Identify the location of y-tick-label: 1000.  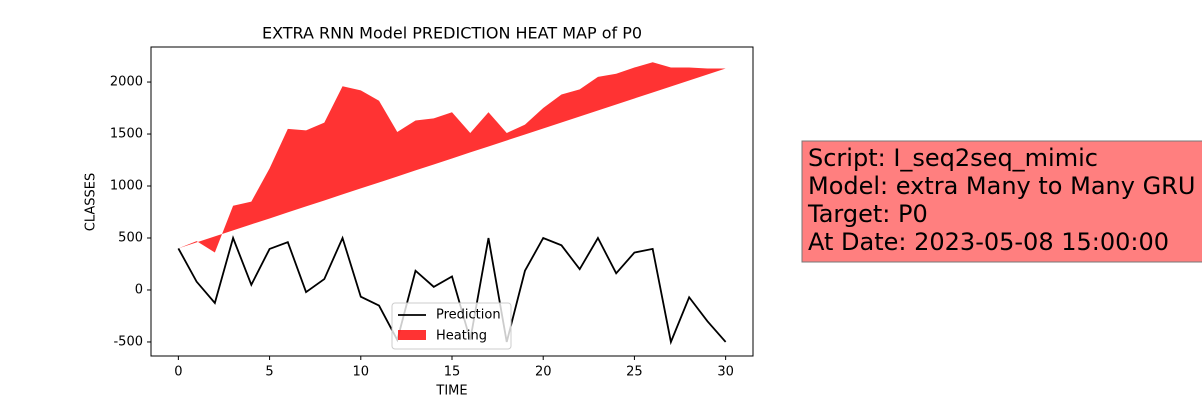
(126, 186).